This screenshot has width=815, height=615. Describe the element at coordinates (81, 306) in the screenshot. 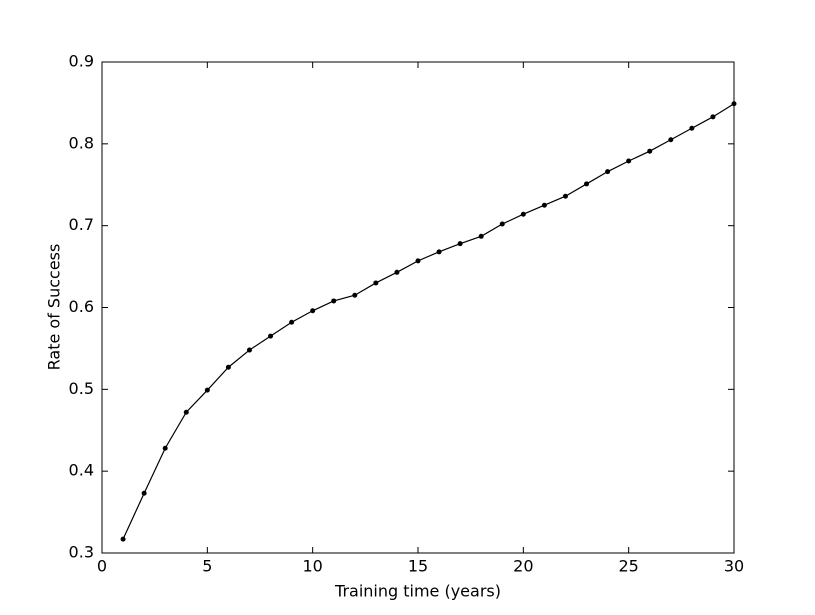

I see `y-tick-label: 0.6` at that location.